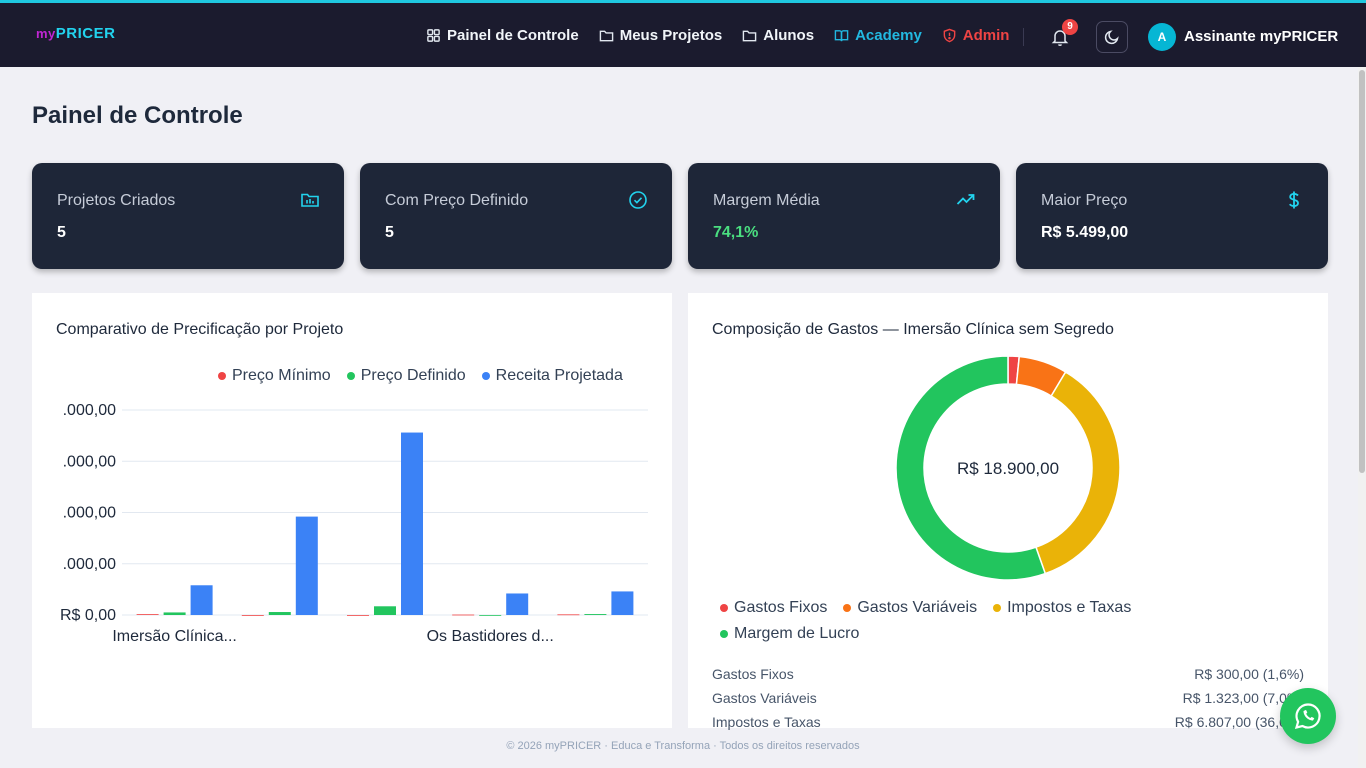  What do you see at coordinates (986, 35) in the screenshot?
I see `nav-label: Admin` at bounding box center [986, 35].